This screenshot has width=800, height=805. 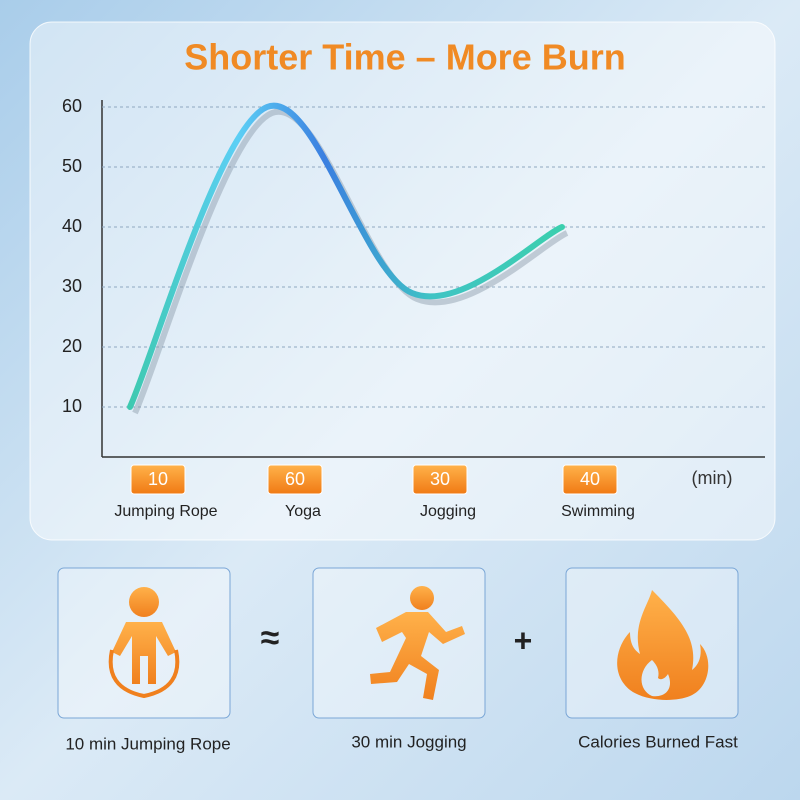 What do you see at coordinates (658, 741) in the screenshot?
I see `card-caption: Calories Burned Fast` at bounding box center [658, 741].